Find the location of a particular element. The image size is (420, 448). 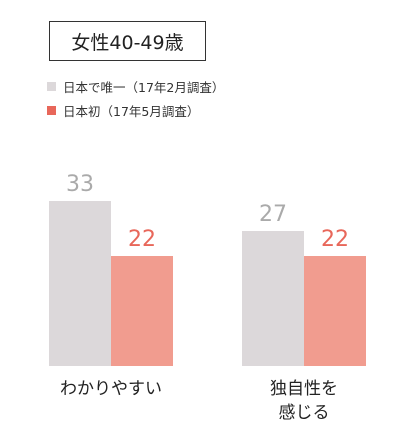

legend-label-series-a: 日本で唯一（17年2月調査） is located at coordinates (144, 87).